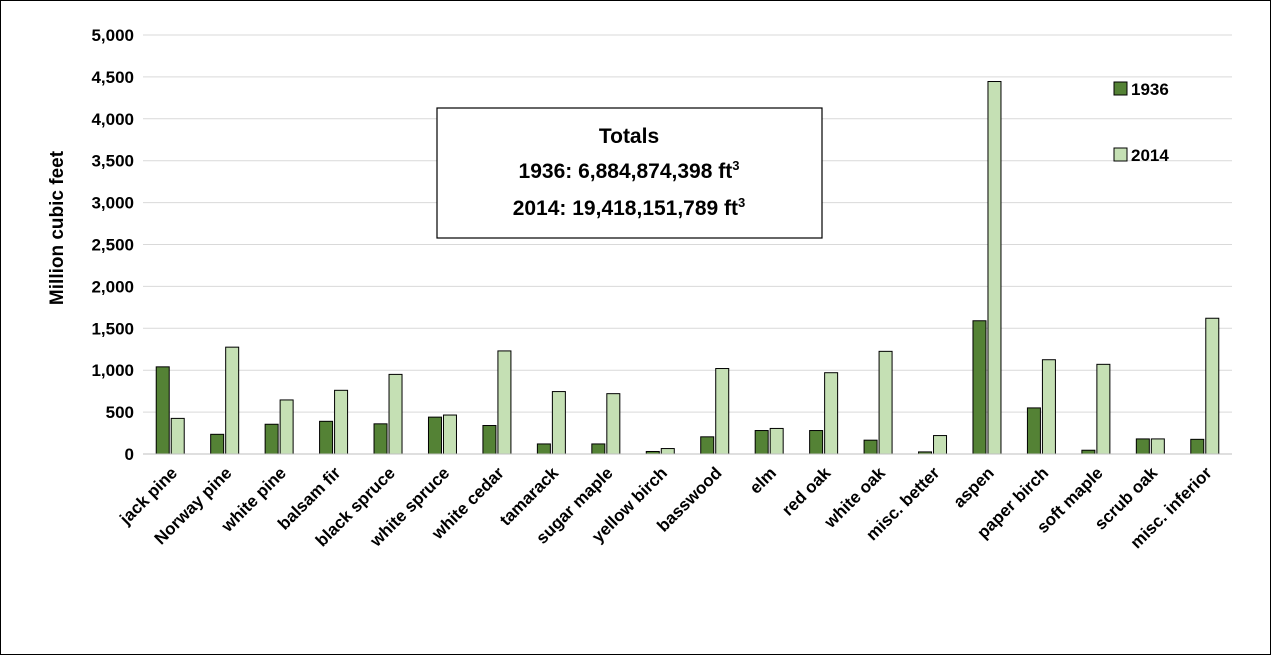  What do you see at coordinates (112, 35) in the screenshot?
I see `y-tick-label: 5,000` at bounding box center [112, 35].